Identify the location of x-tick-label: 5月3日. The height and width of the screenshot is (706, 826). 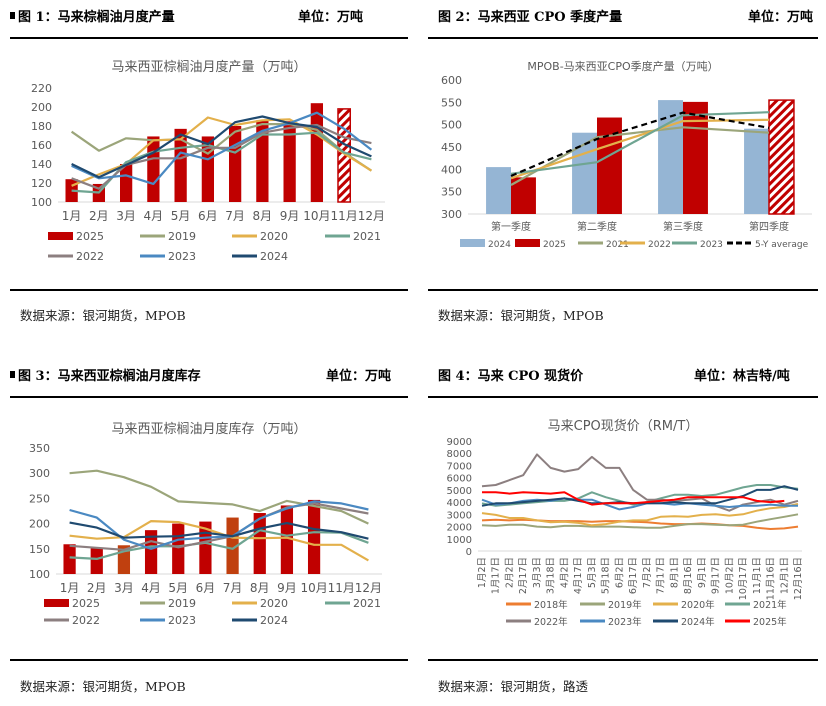
(592, 572).